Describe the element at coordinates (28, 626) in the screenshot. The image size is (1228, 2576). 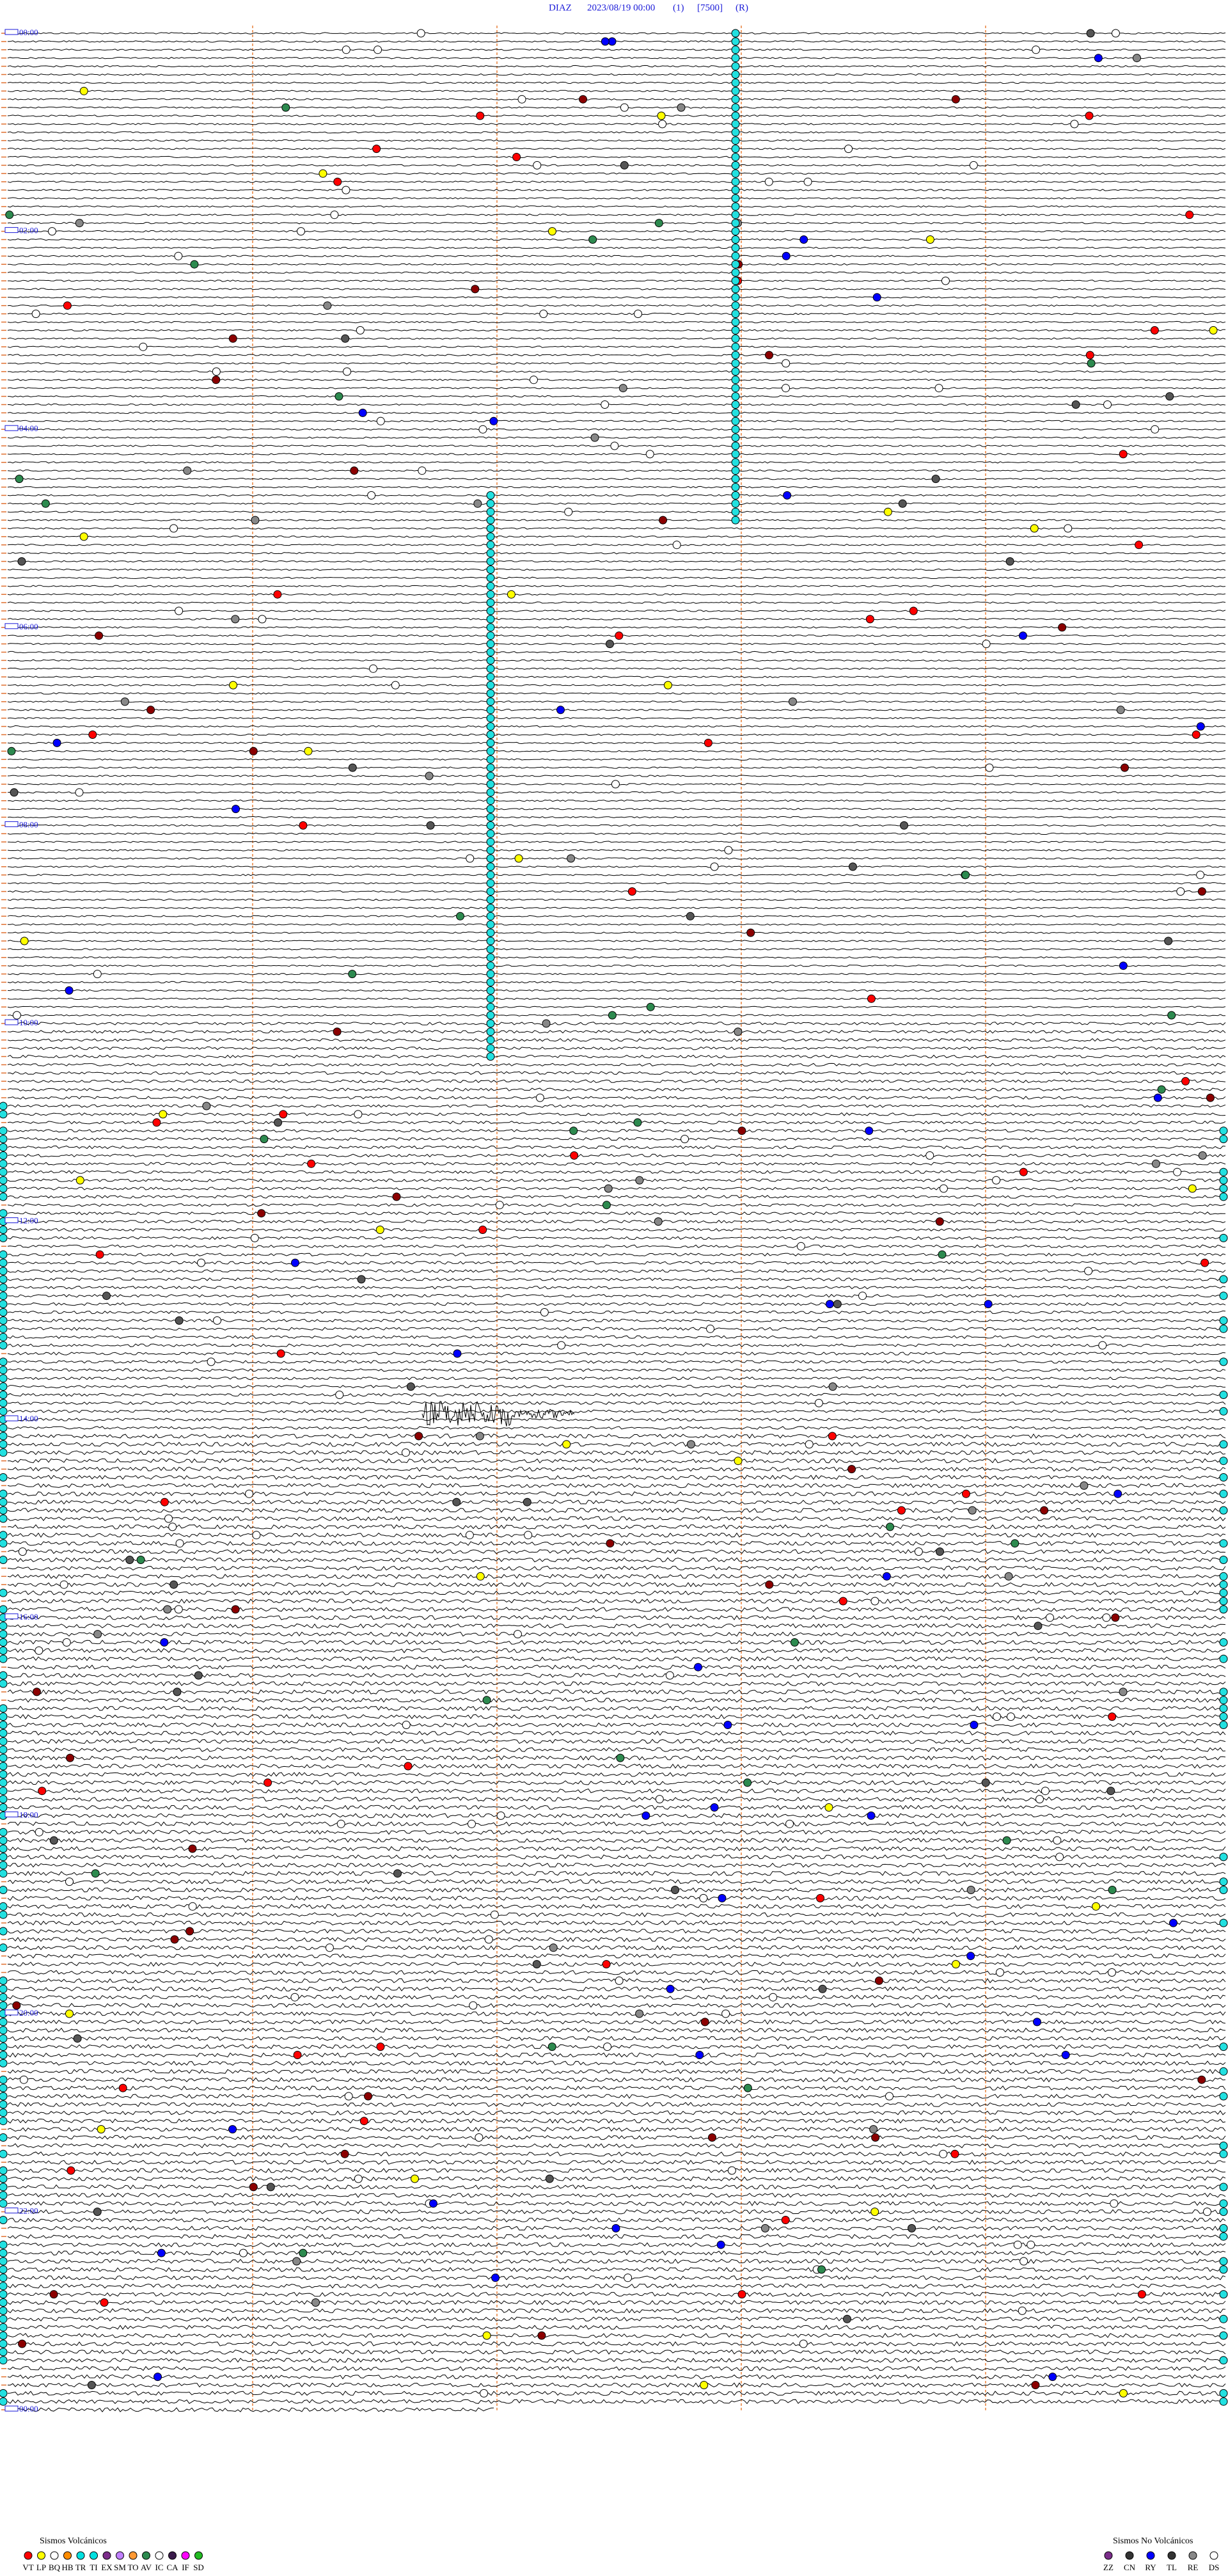
I see `hour-label: 06:00` at that location.